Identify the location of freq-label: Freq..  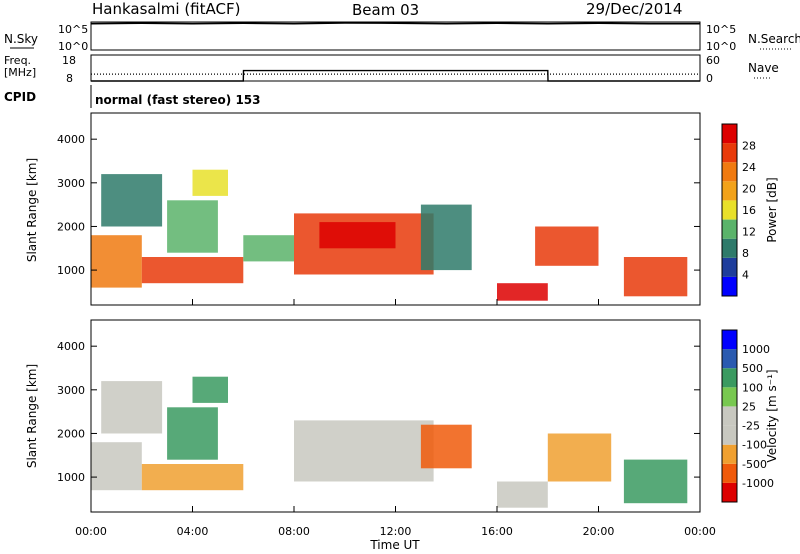
(17, 60).